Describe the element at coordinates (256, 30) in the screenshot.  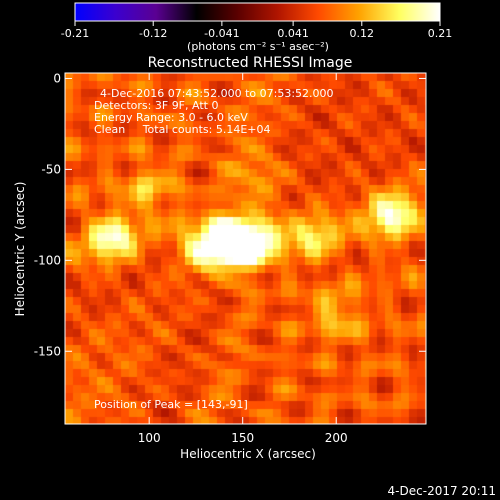
I see `colorbar-ticks: -0.21 -0.12 -0.041 0.041 0.12 0.21` at that location.